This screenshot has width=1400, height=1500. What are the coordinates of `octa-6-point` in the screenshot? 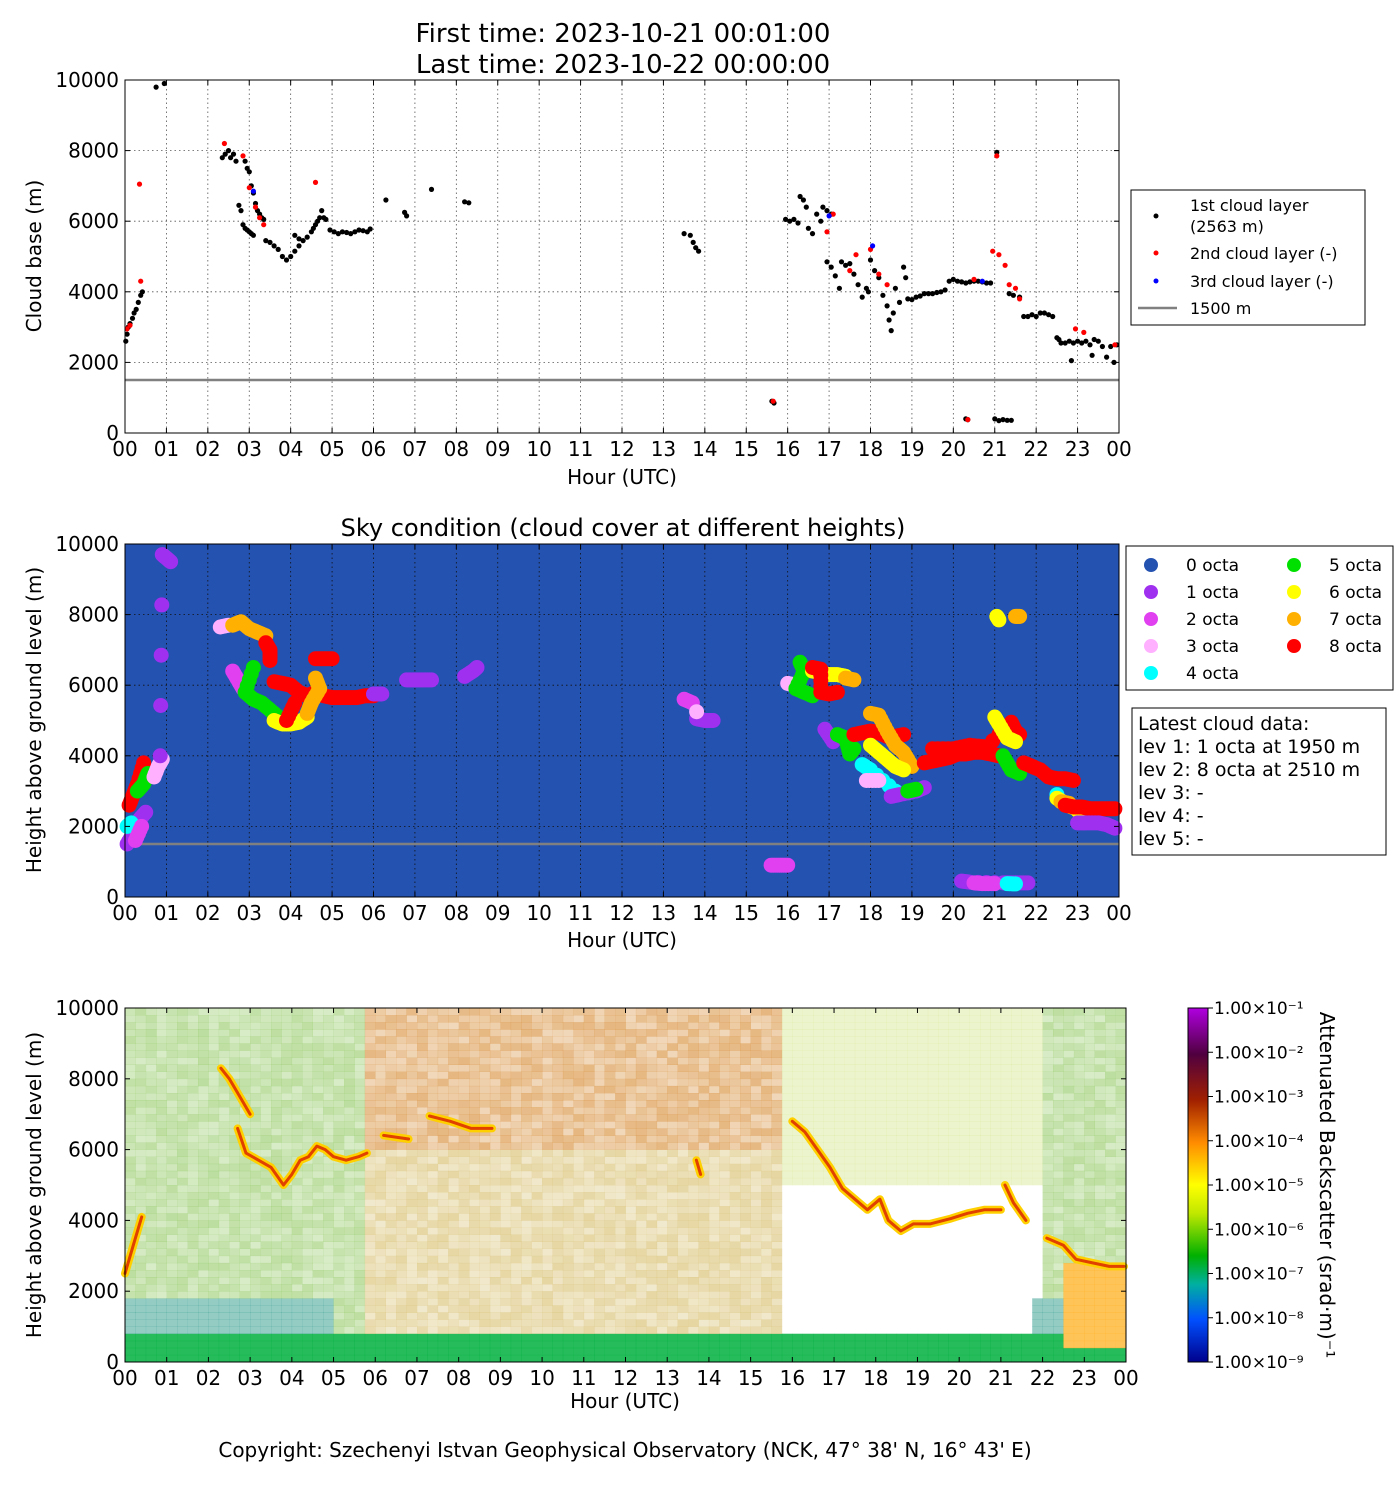 It's located at (904, 770).